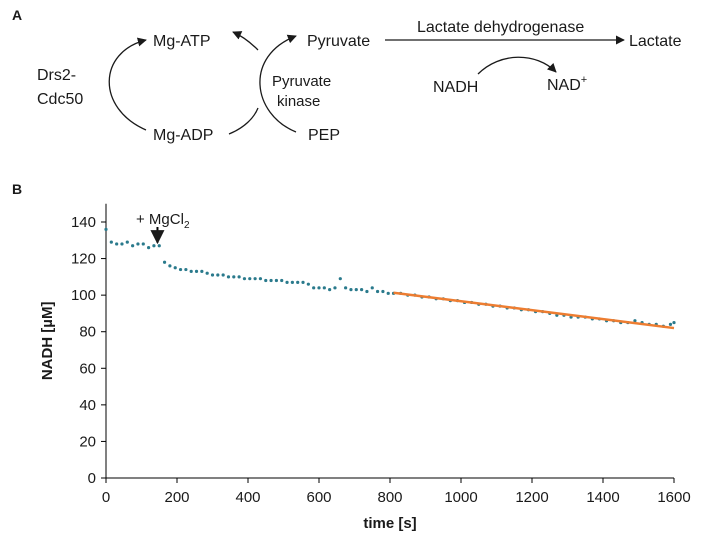  Describe the element at coordinates (56, 75) in the screenshot. I see `enzyme-label-line1: Drs2-` at that location.